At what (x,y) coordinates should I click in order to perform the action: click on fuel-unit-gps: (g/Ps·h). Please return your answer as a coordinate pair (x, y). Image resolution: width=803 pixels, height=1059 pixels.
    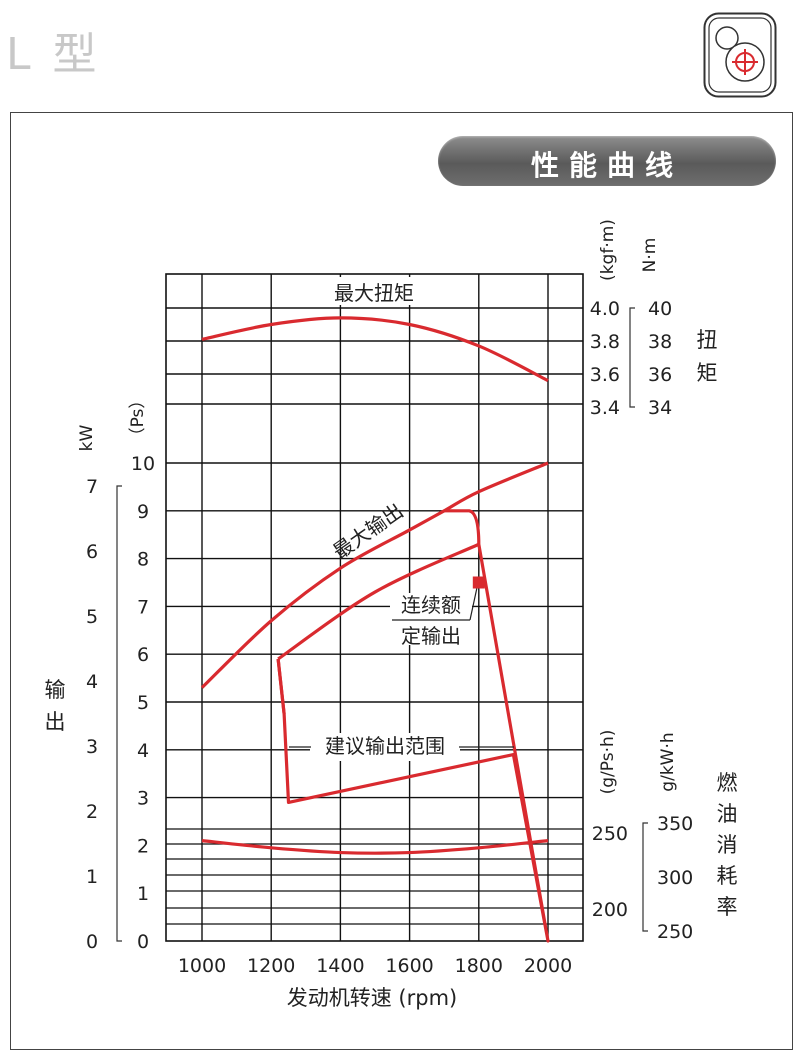
    Looking at the image, I should click on (608, 762).